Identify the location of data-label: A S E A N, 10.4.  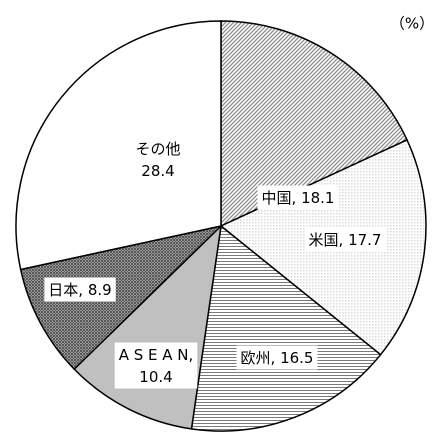
(156, 366).